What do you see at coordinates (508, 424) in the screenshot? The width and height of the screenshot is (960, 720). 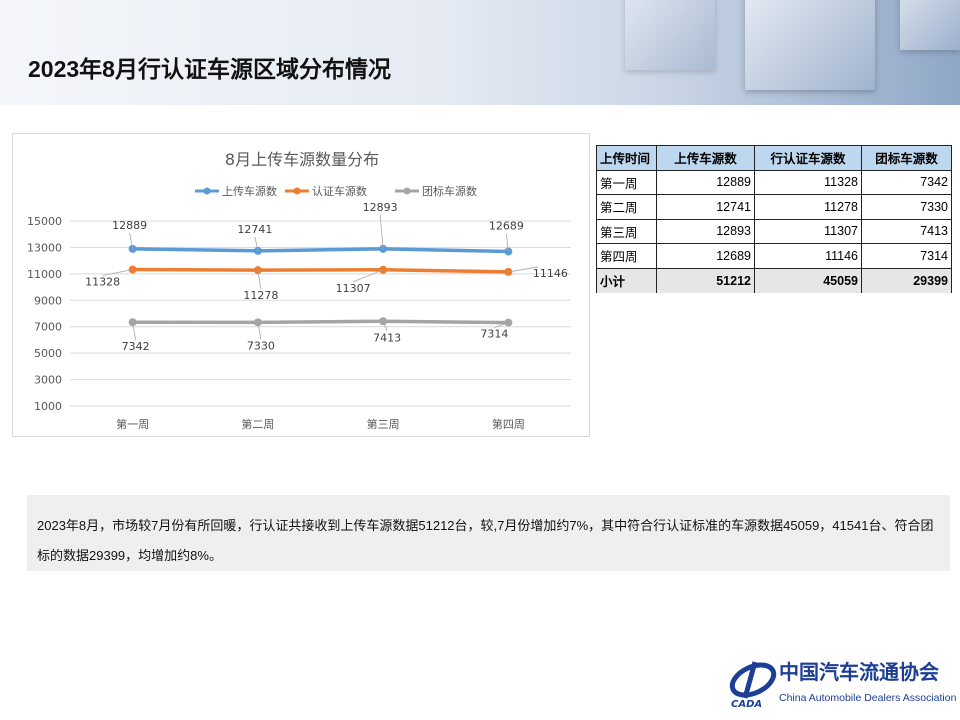 I see `x-tick-label: 第四周` at bounding box center [508, 424].